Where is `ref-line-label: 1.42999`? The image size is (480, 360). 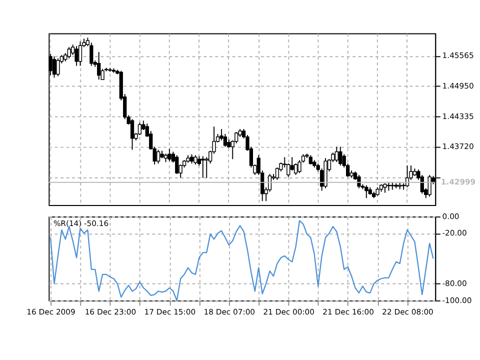
ref-line-label: 1.42999 is located at coordinates (458, 181).